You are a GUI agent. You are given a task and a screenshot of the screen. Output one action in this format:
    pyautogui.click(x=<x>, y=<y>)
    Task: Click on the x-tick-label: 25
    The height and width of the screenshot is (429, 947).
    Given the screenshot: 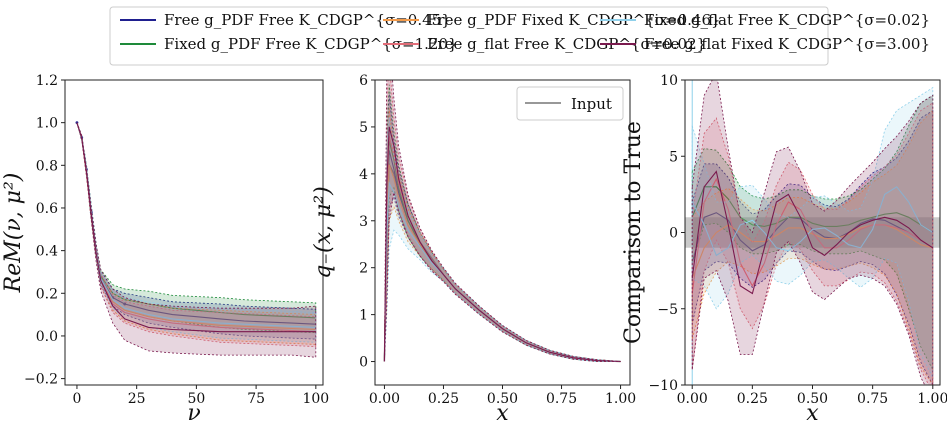 What is the action you would take?
    pyautogui.click(x=137, y=399)
    